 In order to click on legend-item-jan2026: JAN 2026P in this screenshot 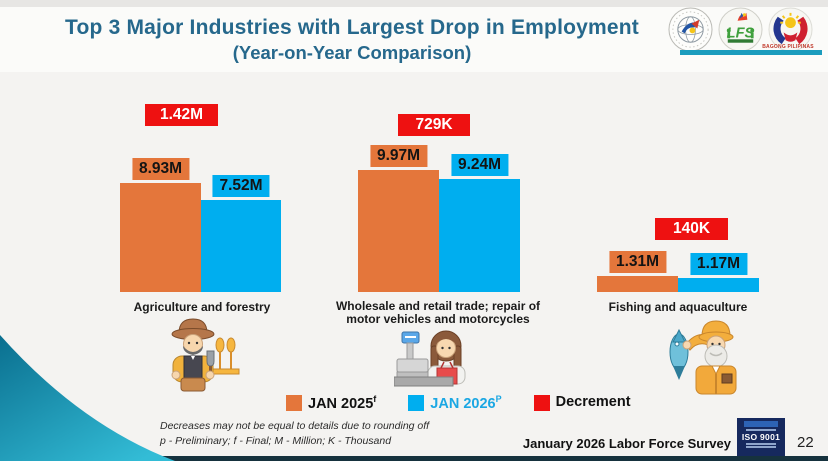, I will do `click(455, 403)`.